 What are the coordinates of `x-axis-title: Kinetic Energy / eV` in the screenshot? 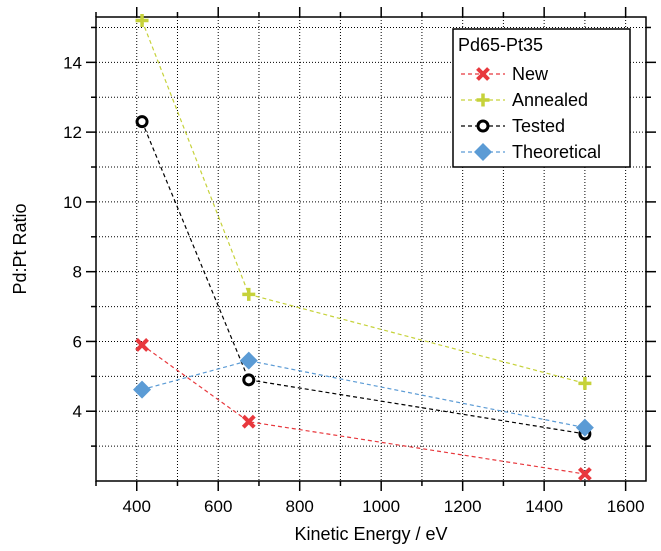 It's located at (370, 534).